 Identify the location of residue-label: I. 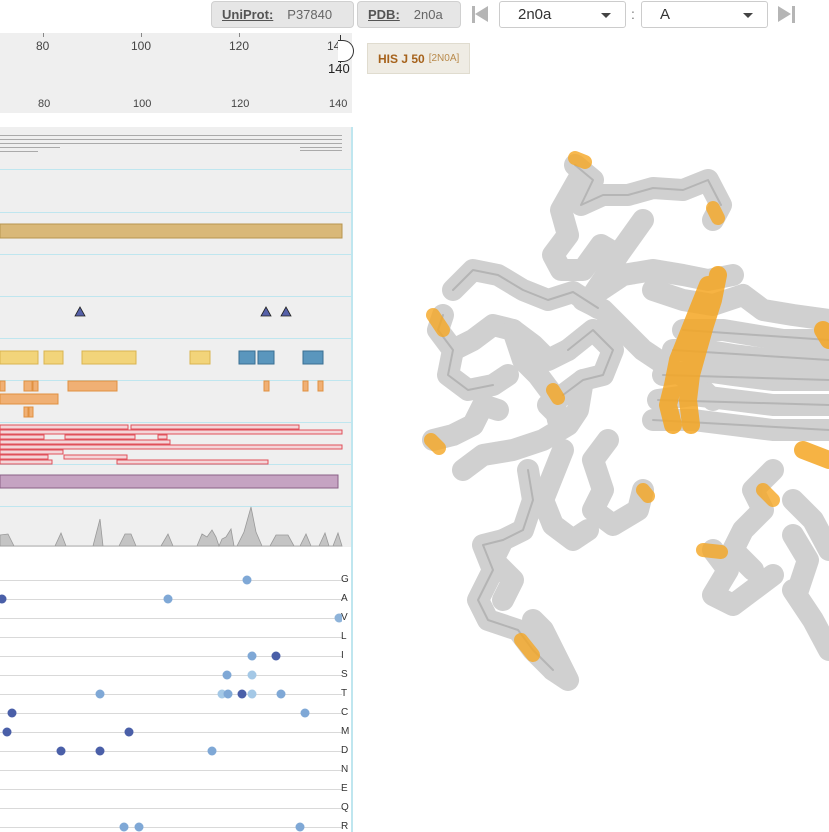
(342, 655).